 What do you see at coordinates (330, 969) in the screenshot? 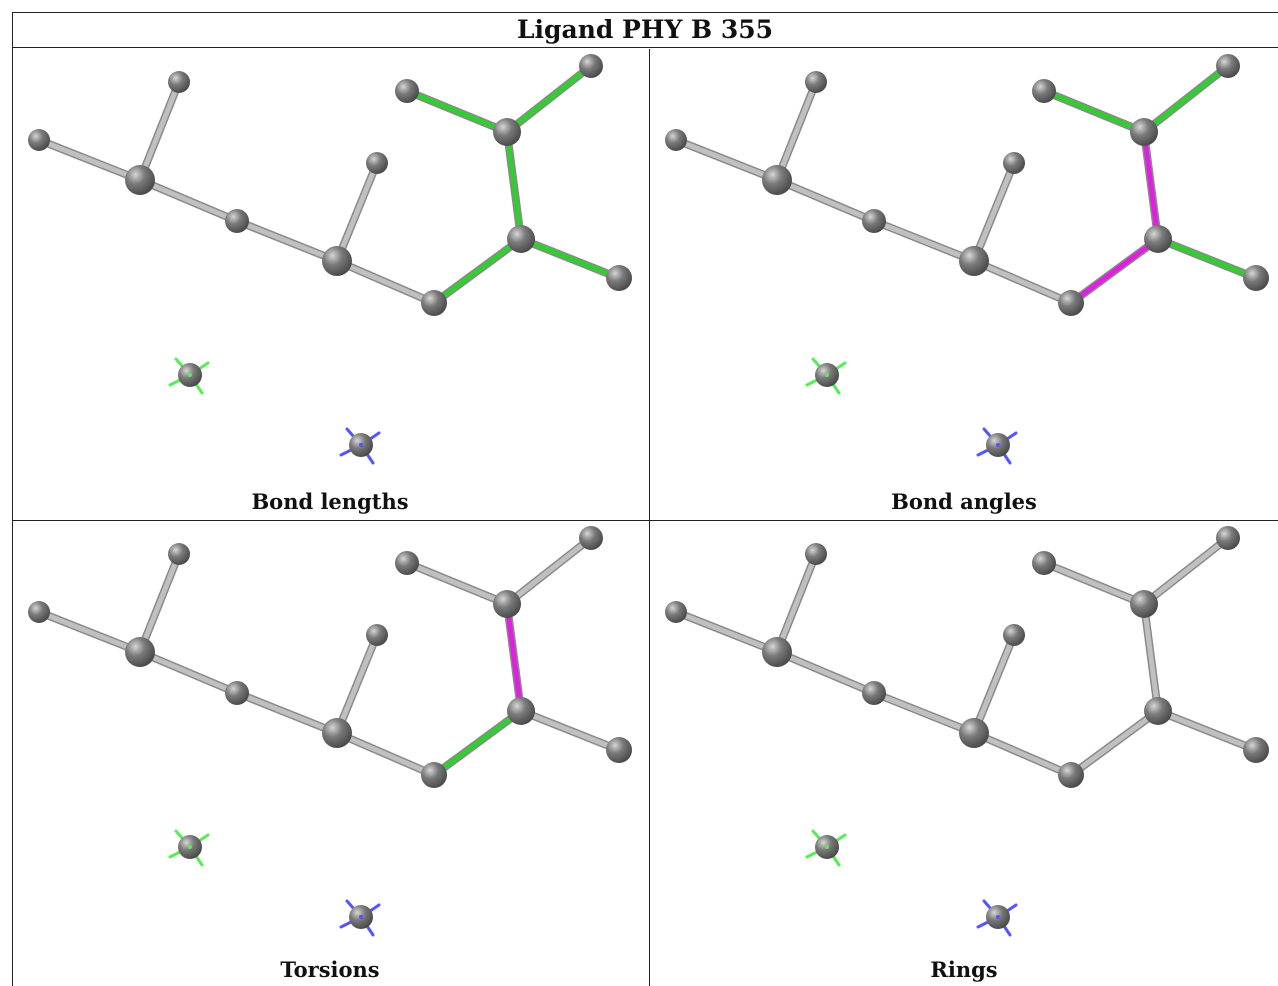
I see `panel-caption: Torsions` at bounding box center [330, 969].